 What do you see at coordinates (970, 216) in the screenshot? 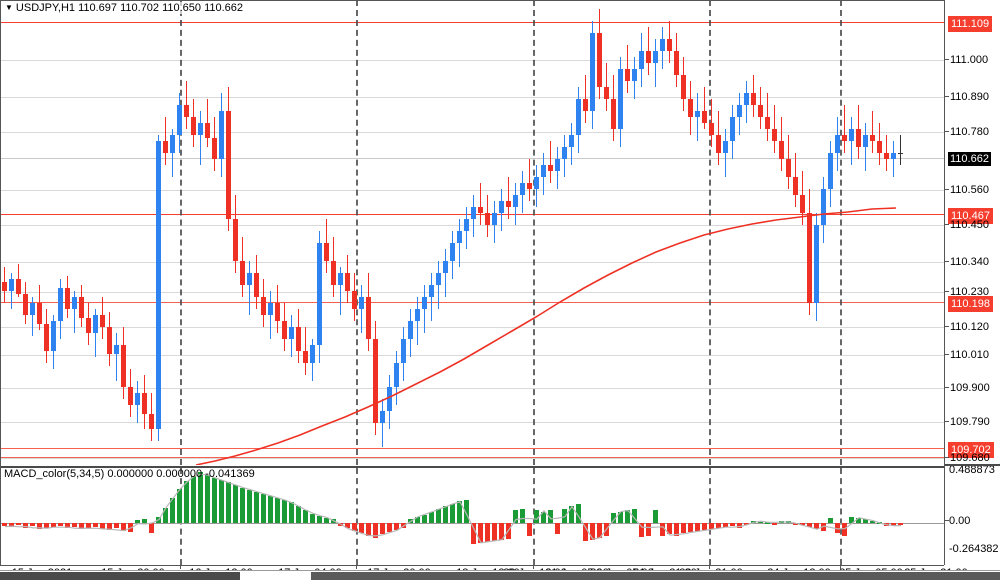
I see `price-level-label: 110.467` at bounding box center [970, 216].